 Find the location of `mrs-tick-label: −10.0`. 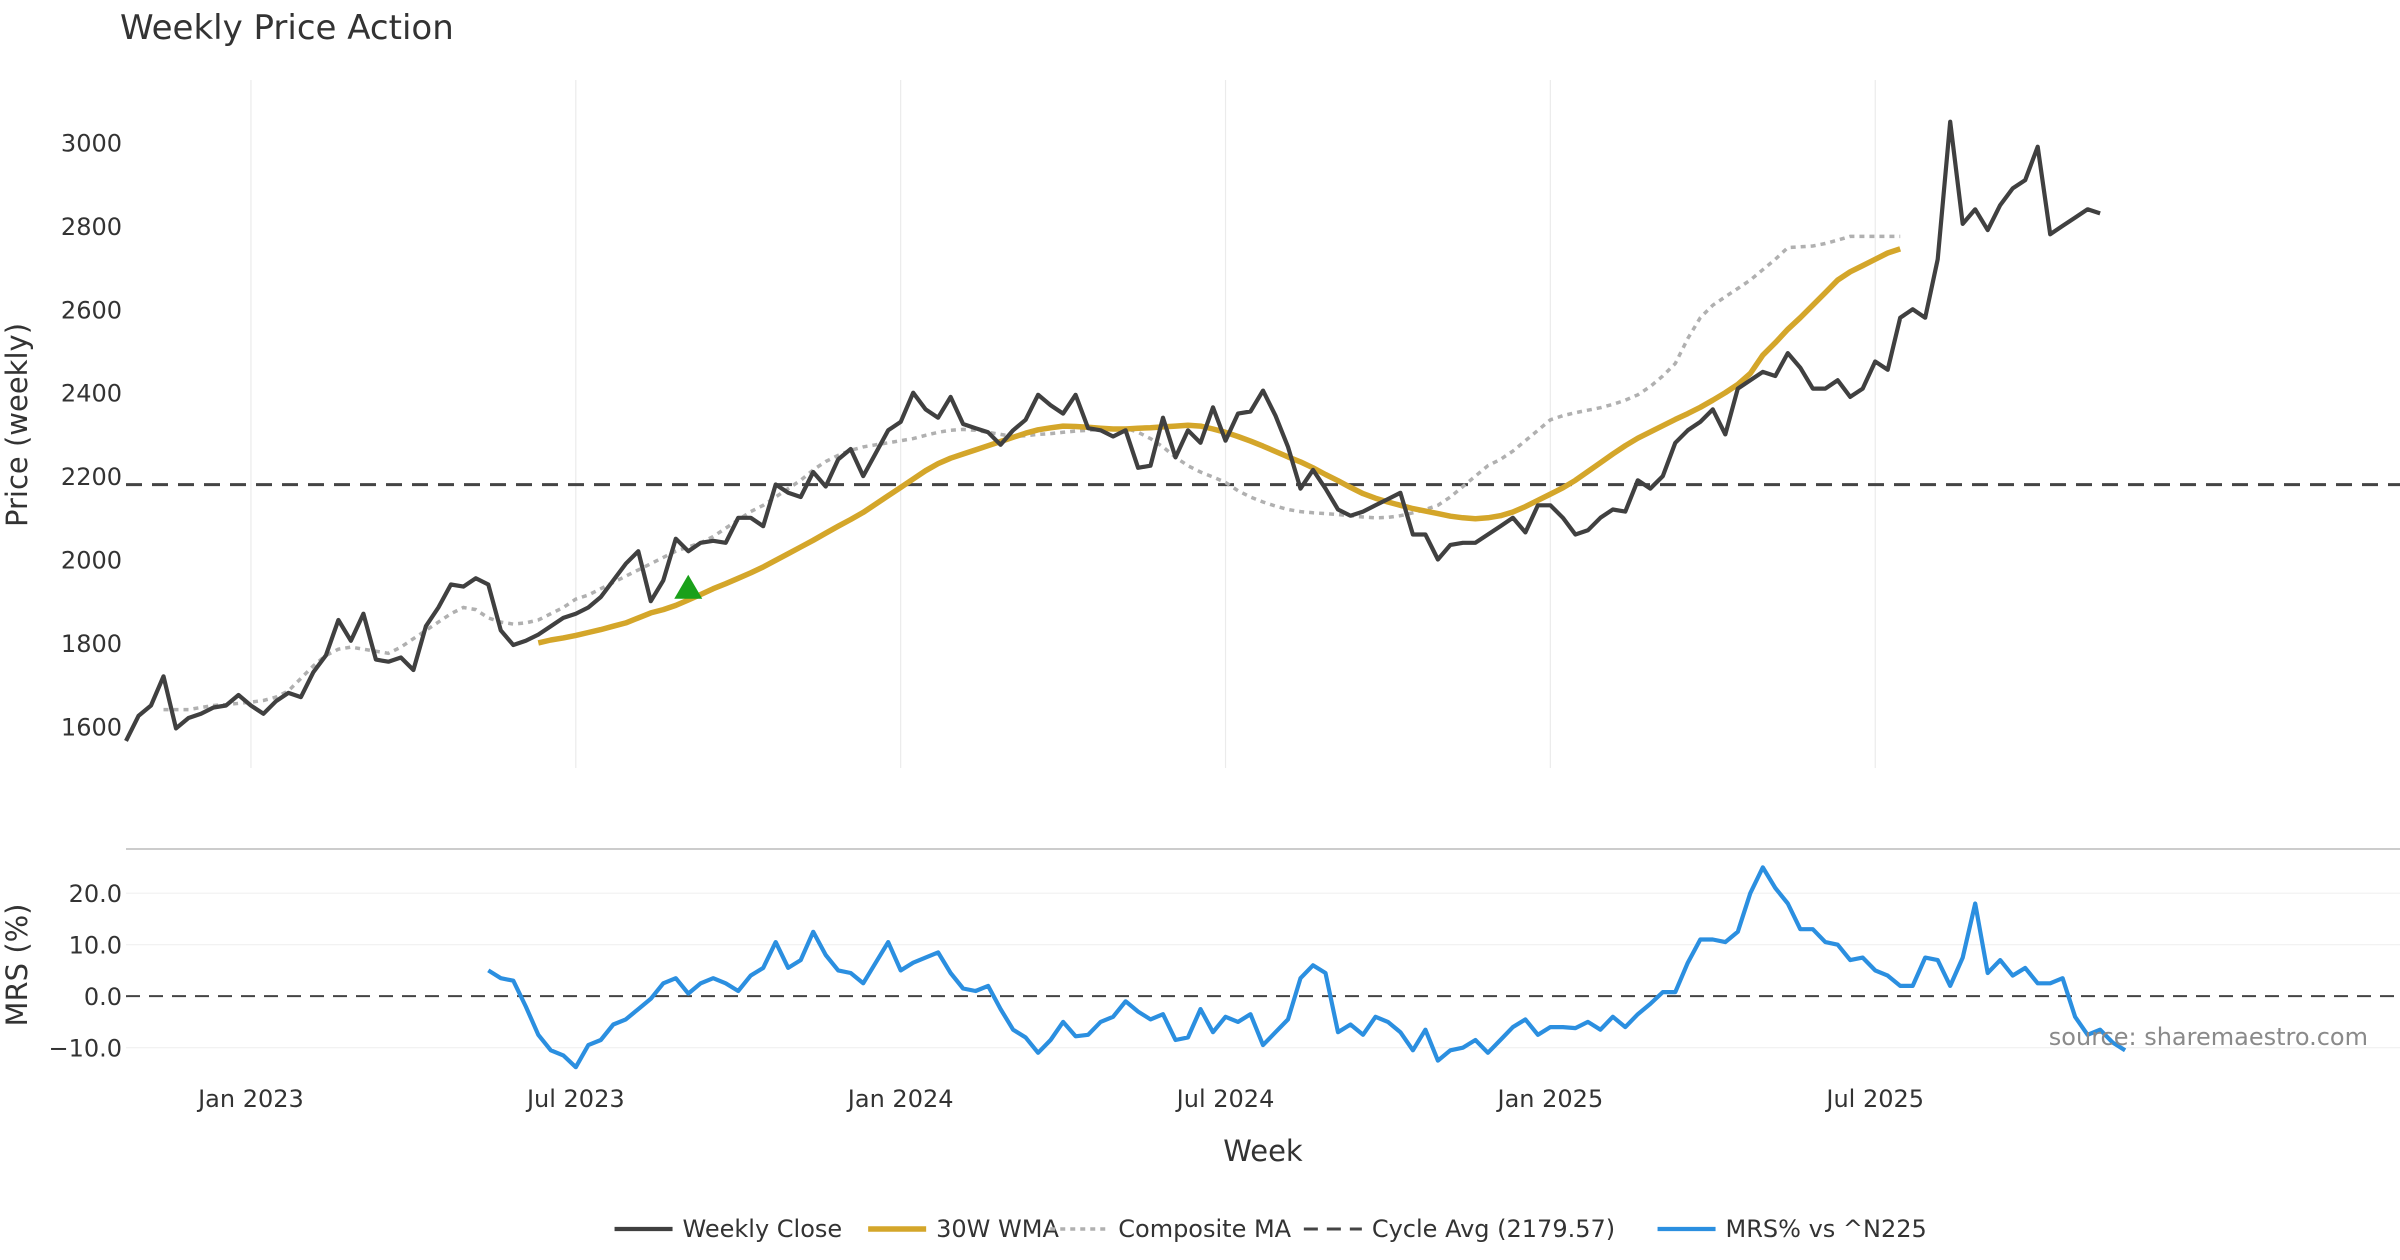

mrs-tick-label: −10.0 is located at coordinates (85, 1049).